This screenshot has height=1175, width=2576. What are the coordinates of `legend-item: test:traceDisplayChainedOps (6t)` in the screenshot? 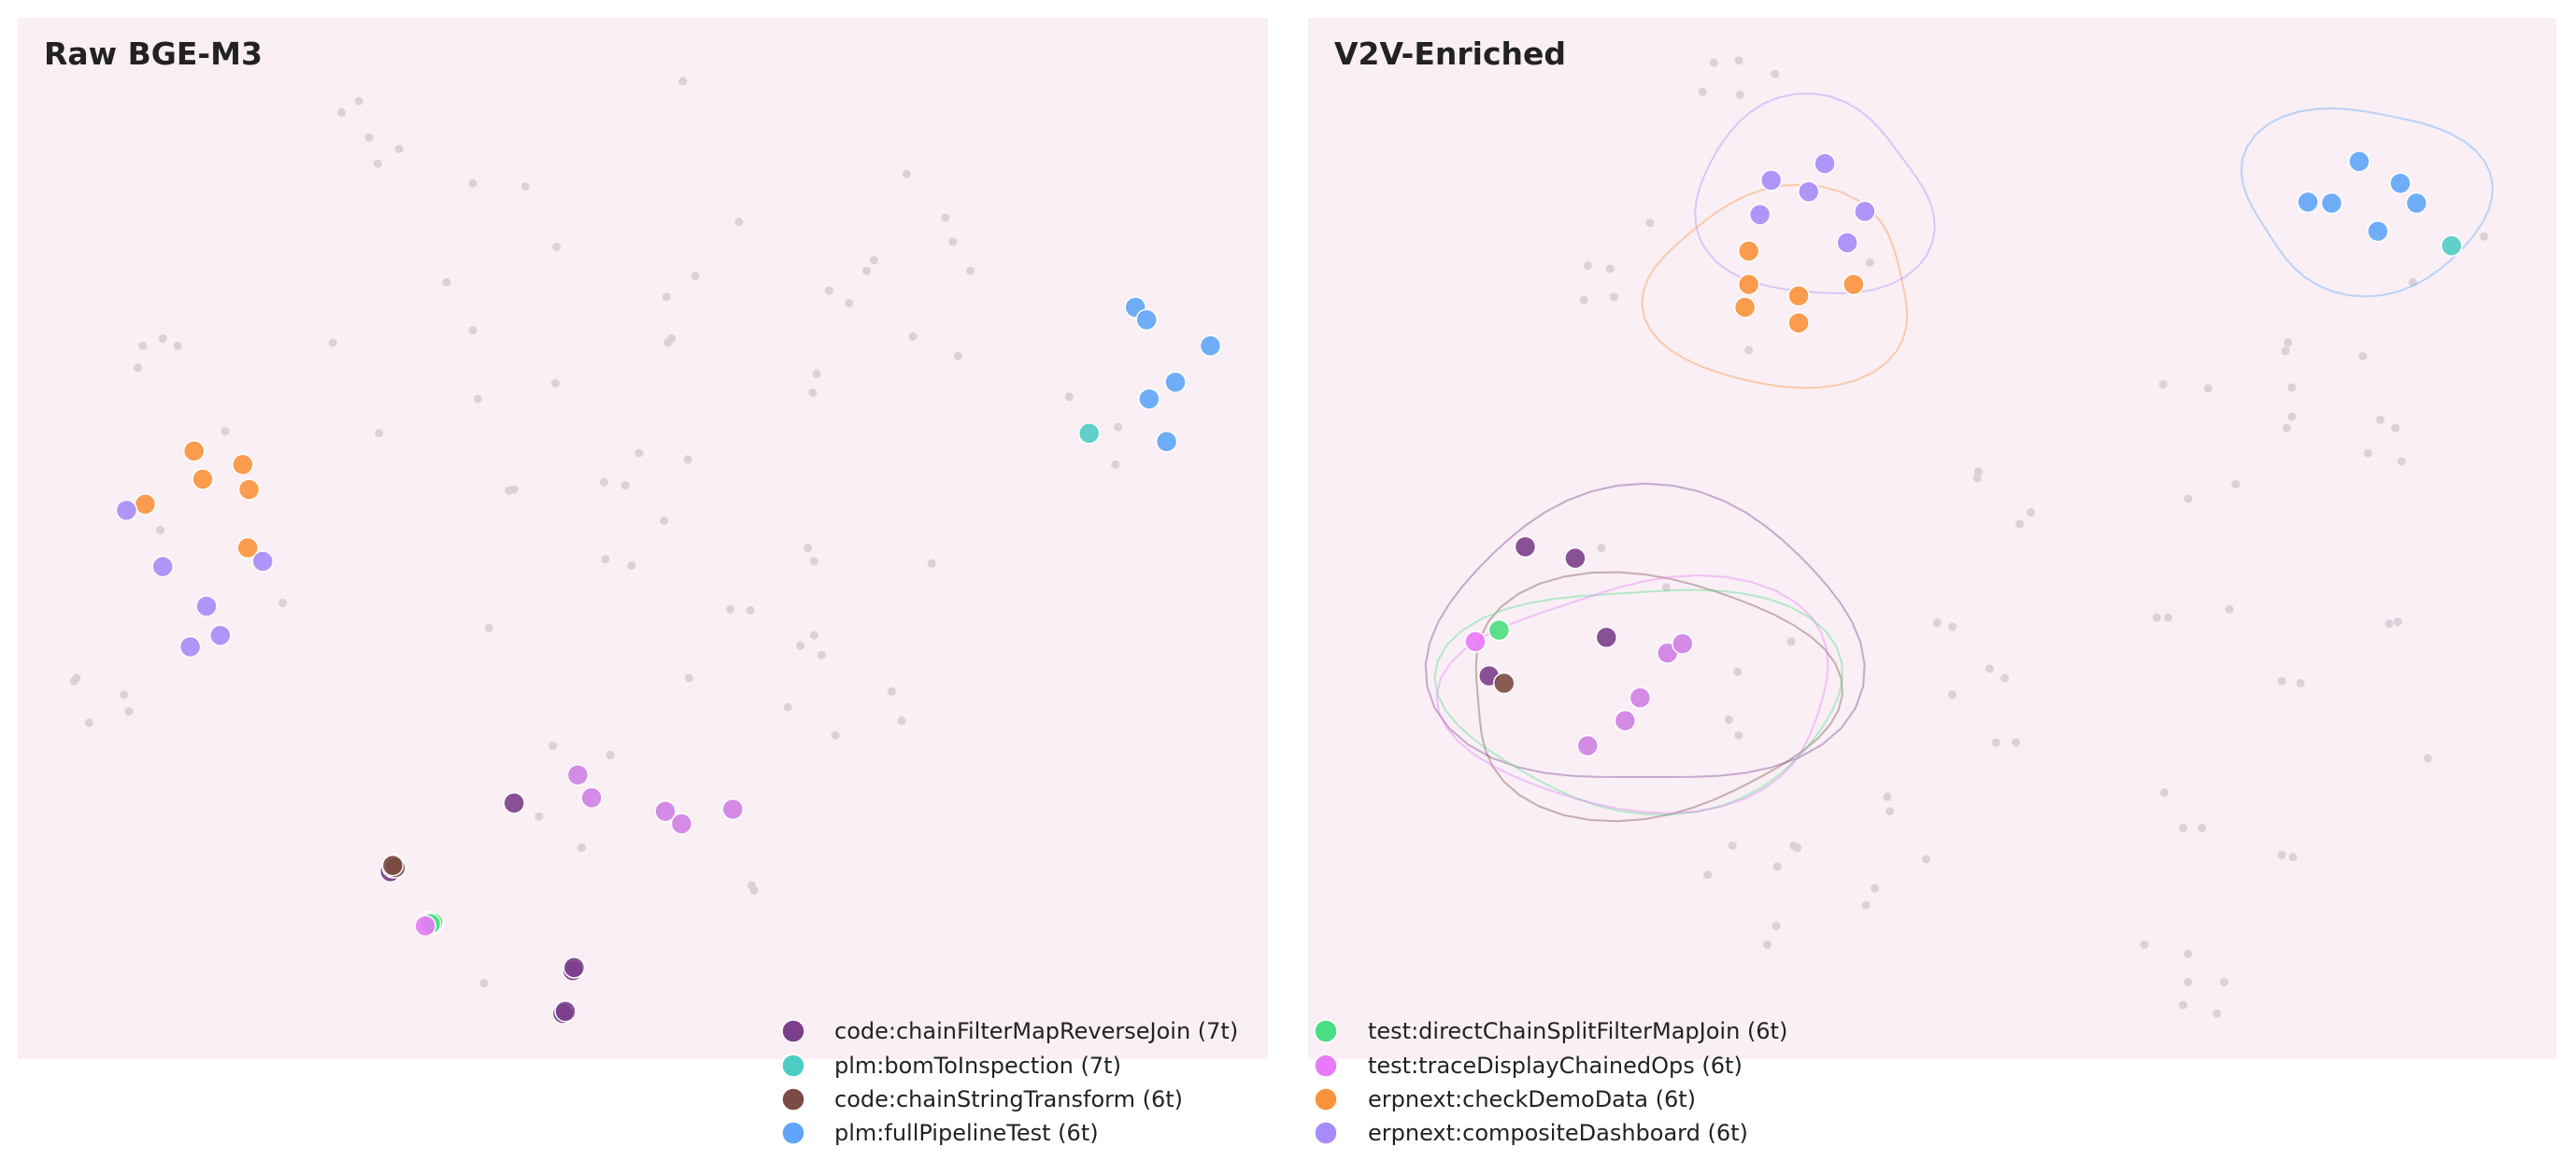 It's located at (1529, 1066).